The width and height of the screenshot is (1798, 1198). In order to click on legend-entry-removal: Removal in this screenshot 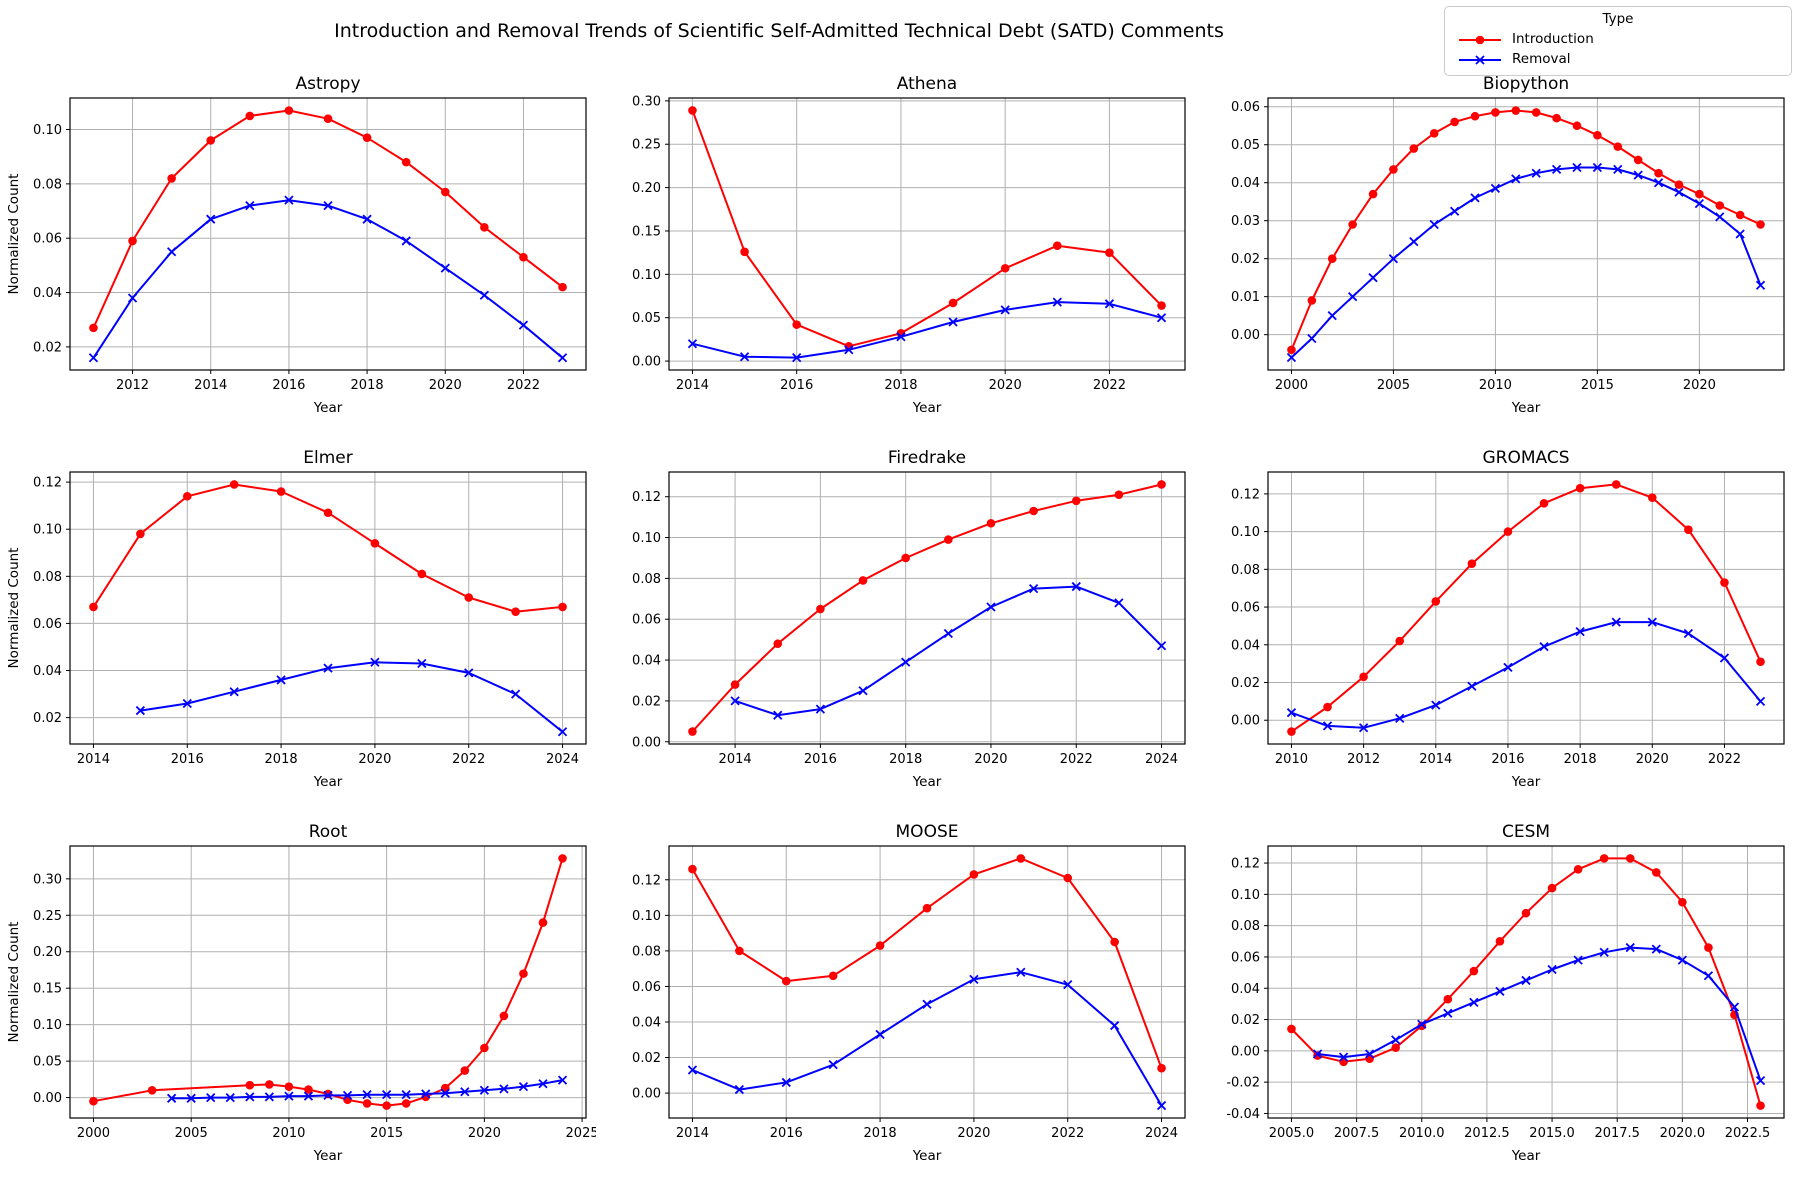, I will do `click(1618, 59)`.